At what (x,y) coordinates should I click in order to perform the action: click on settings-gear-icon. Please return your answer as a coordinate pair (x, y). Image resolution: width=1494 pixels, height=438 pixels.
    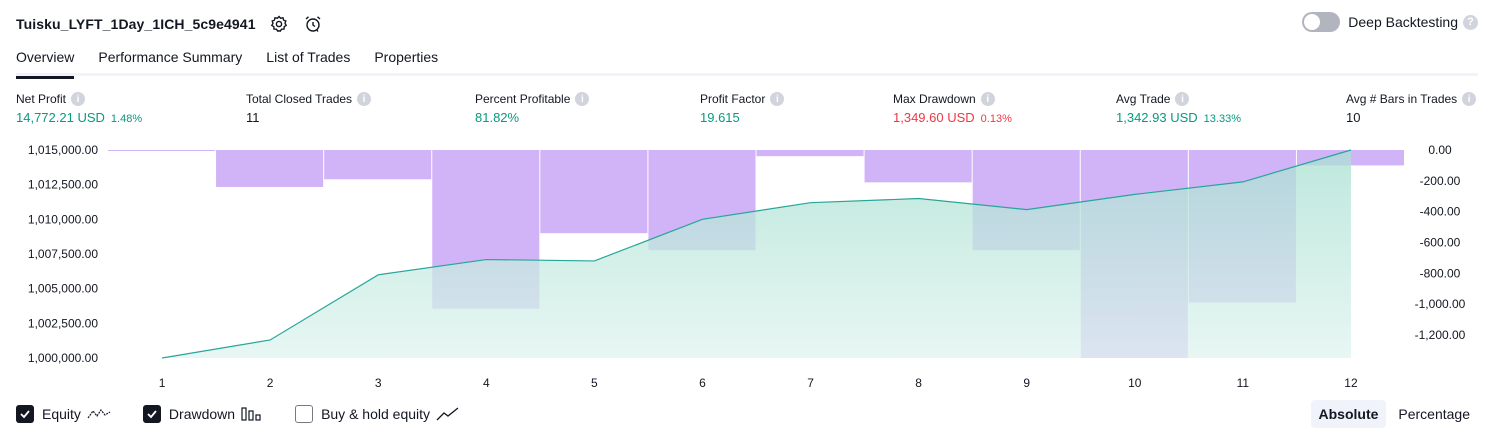
    Looking at the image, I should click on (279, 24).